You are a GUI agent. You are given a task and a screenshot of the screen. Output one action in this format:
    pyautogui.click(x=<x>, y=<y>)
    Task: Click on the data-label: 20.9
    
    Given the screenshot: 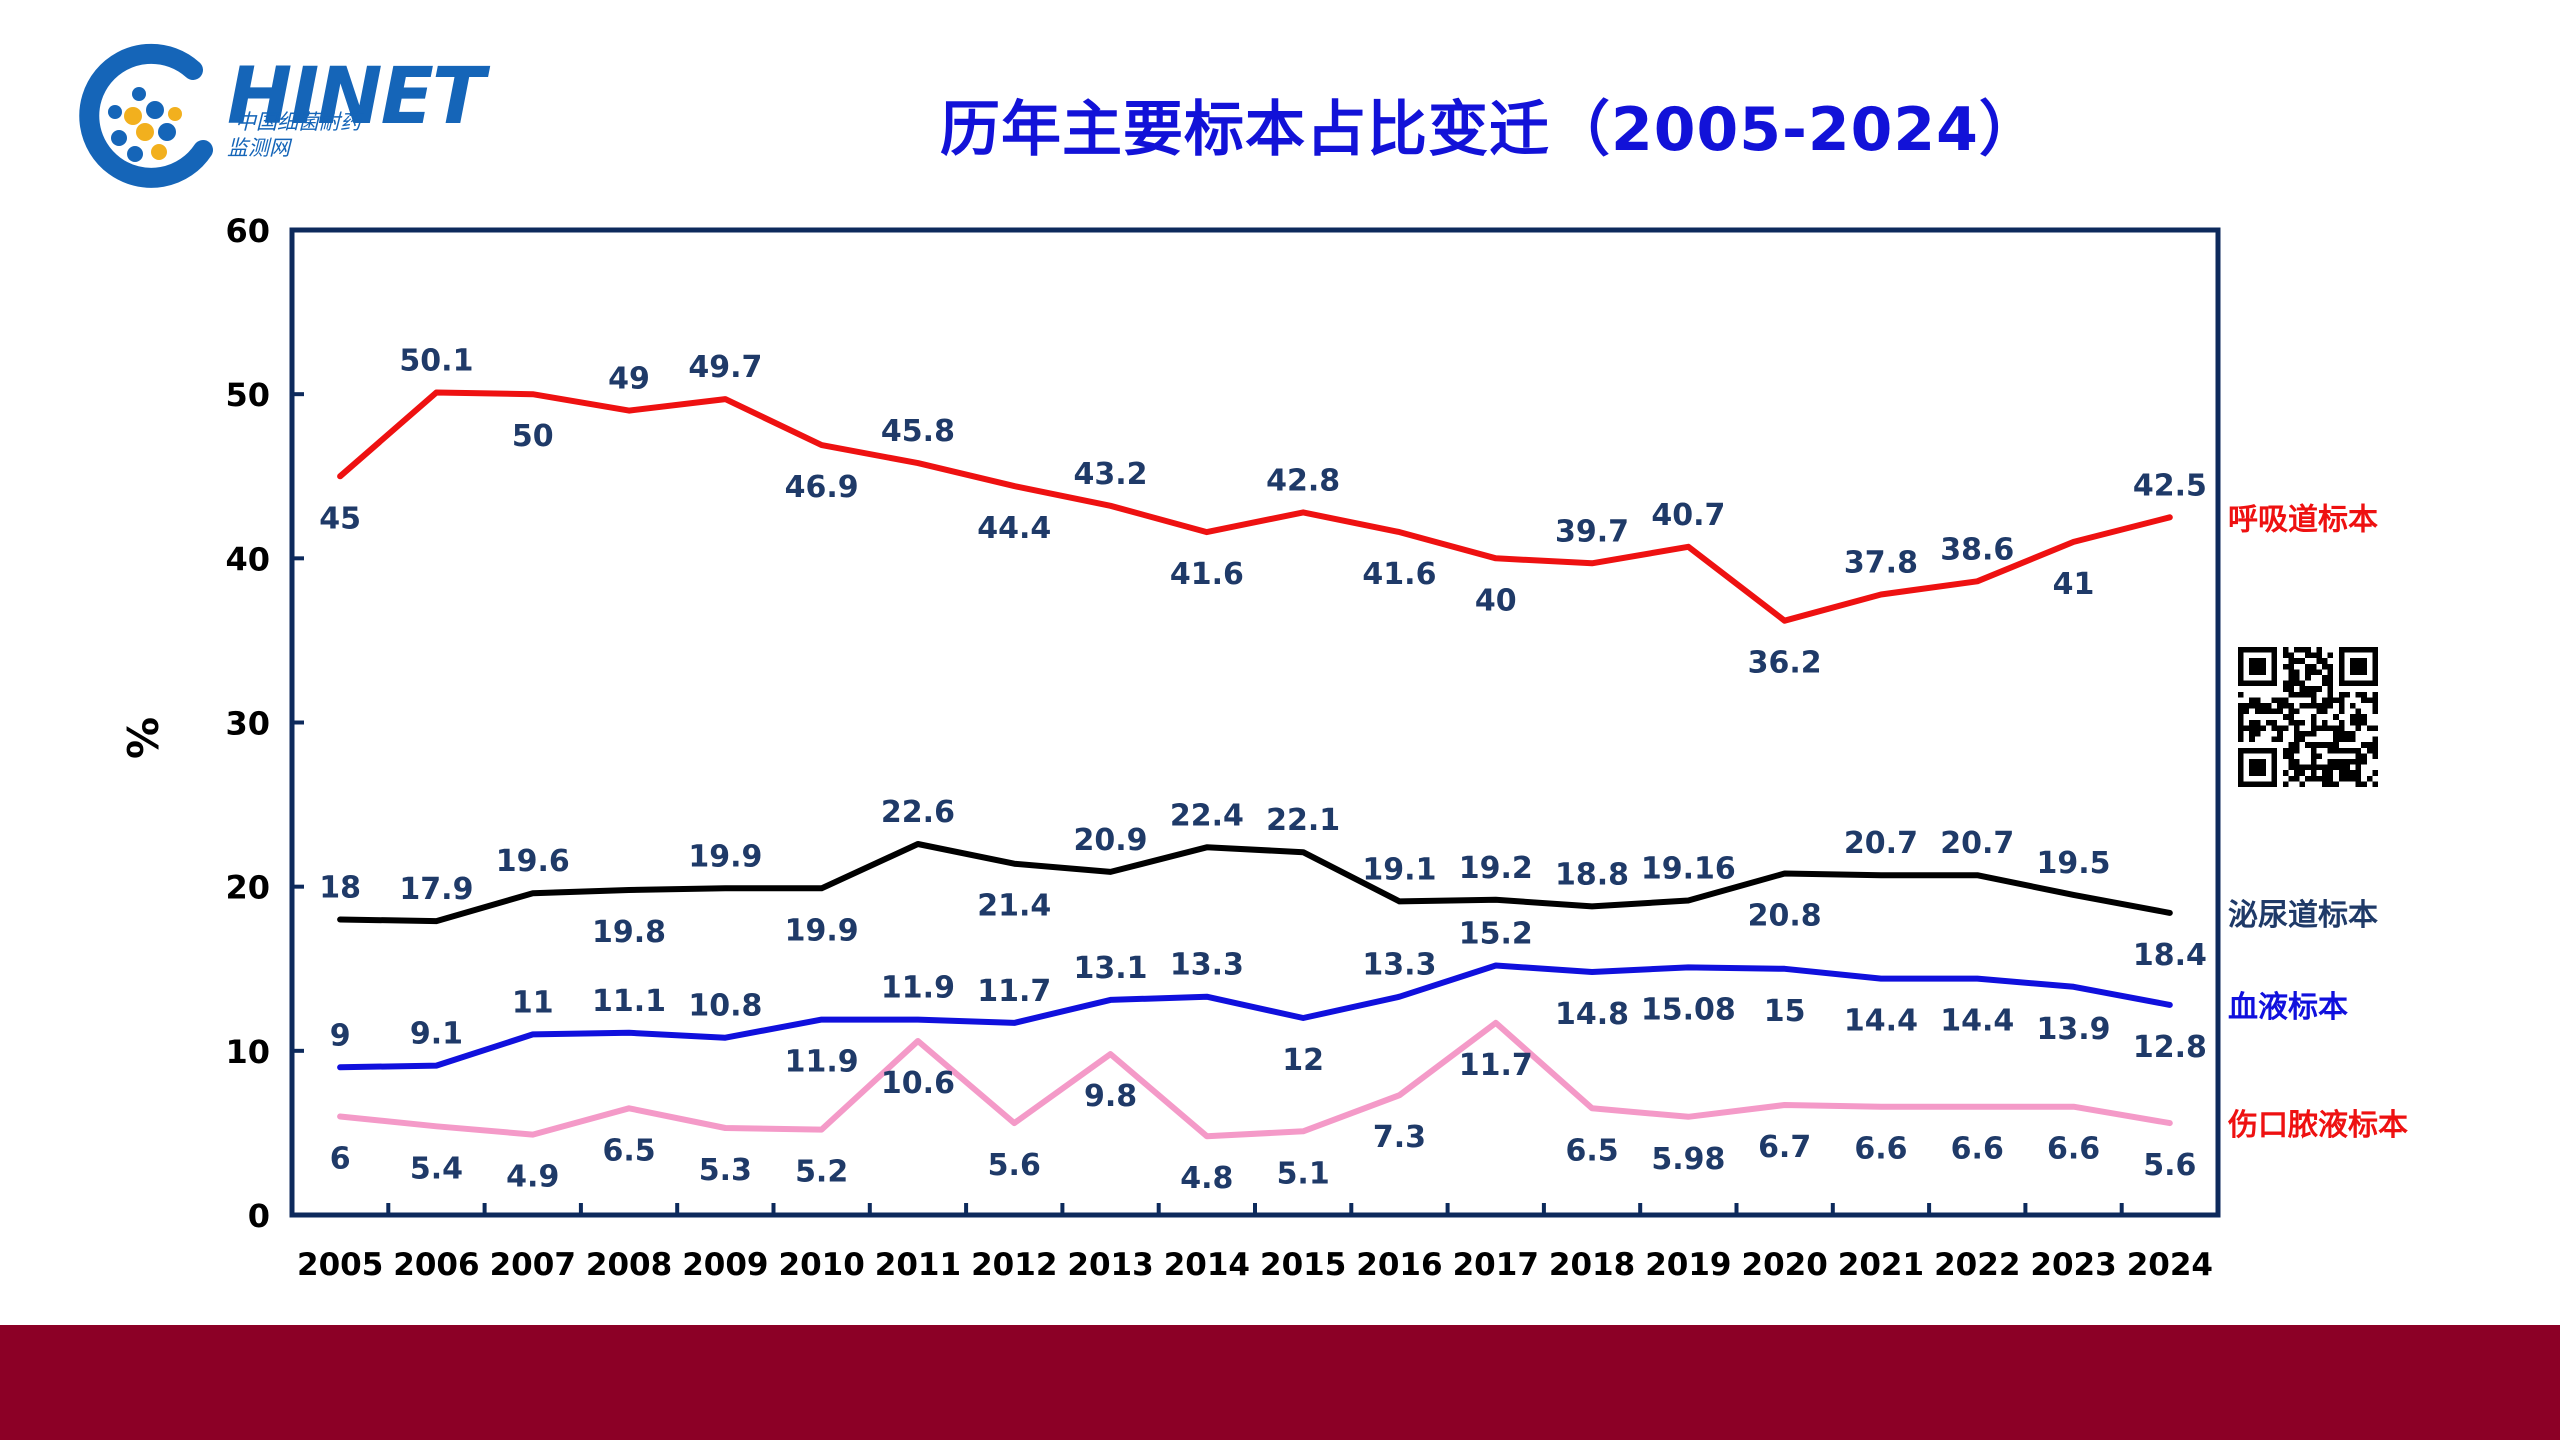 What is the action you would take?
    pyautogui.click(x=1111, y=840)
    